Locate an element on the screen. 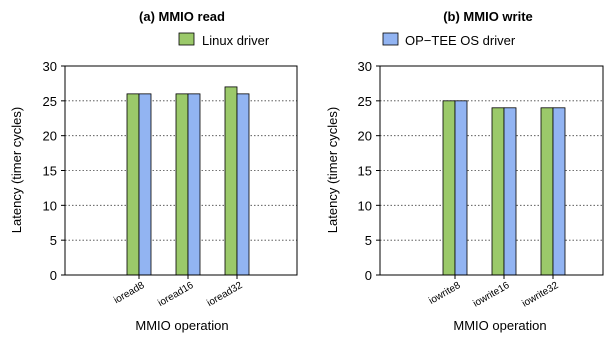 This screenshot has width=615, height=337. panel-a-xlabel: MMIO operation is located at coordinates (181, 325).